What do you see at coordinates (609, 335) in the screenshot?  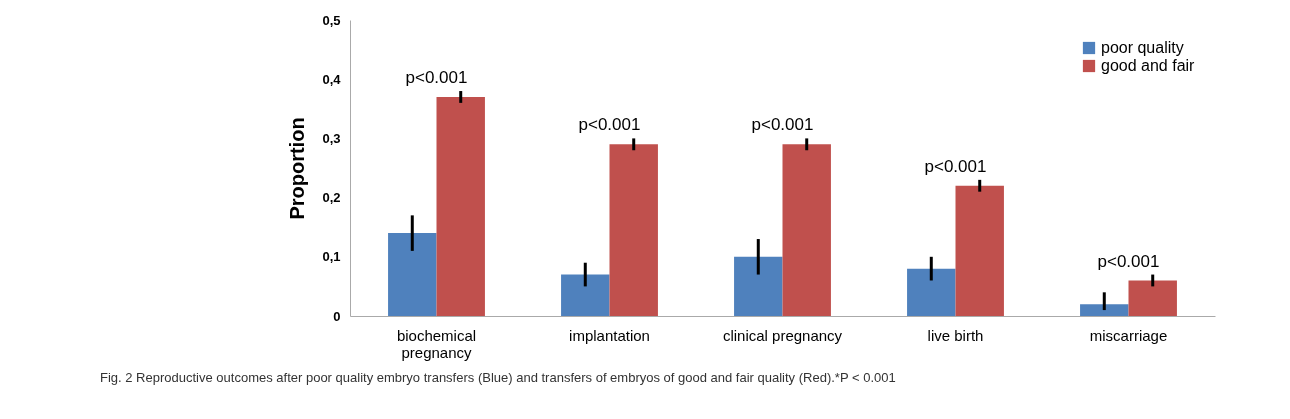 I see `x-tick-label: implantation` at bounding box center [609, 335].